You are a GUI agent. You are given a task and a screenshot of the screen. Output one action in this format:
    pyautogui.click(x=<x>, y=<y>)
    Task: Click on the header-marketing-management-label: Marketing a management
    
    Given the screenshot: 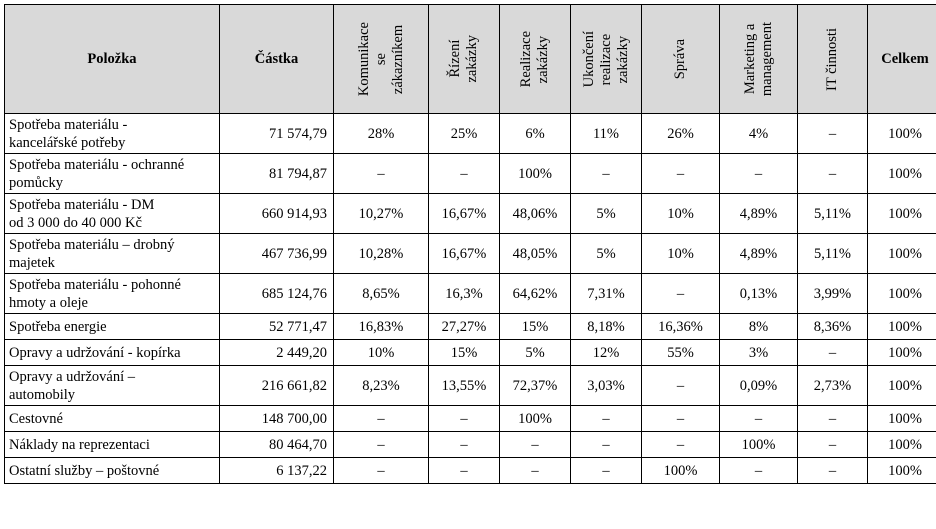 What is the action you would take?
    pyautogui.click(x=758, y=59)
    